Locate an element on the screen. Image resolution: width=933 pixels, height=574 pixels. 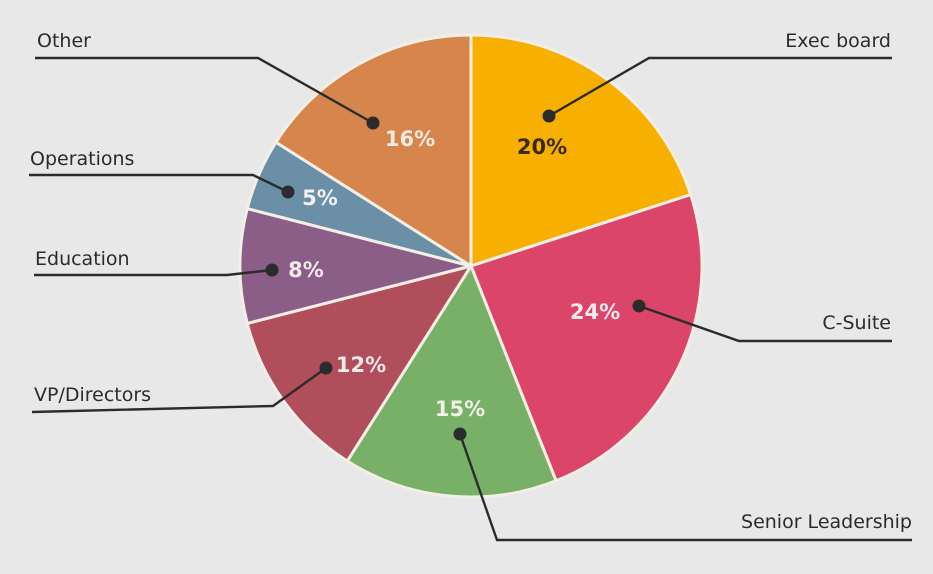
pie-slice-exec-board is located at coordinates (581, 150).